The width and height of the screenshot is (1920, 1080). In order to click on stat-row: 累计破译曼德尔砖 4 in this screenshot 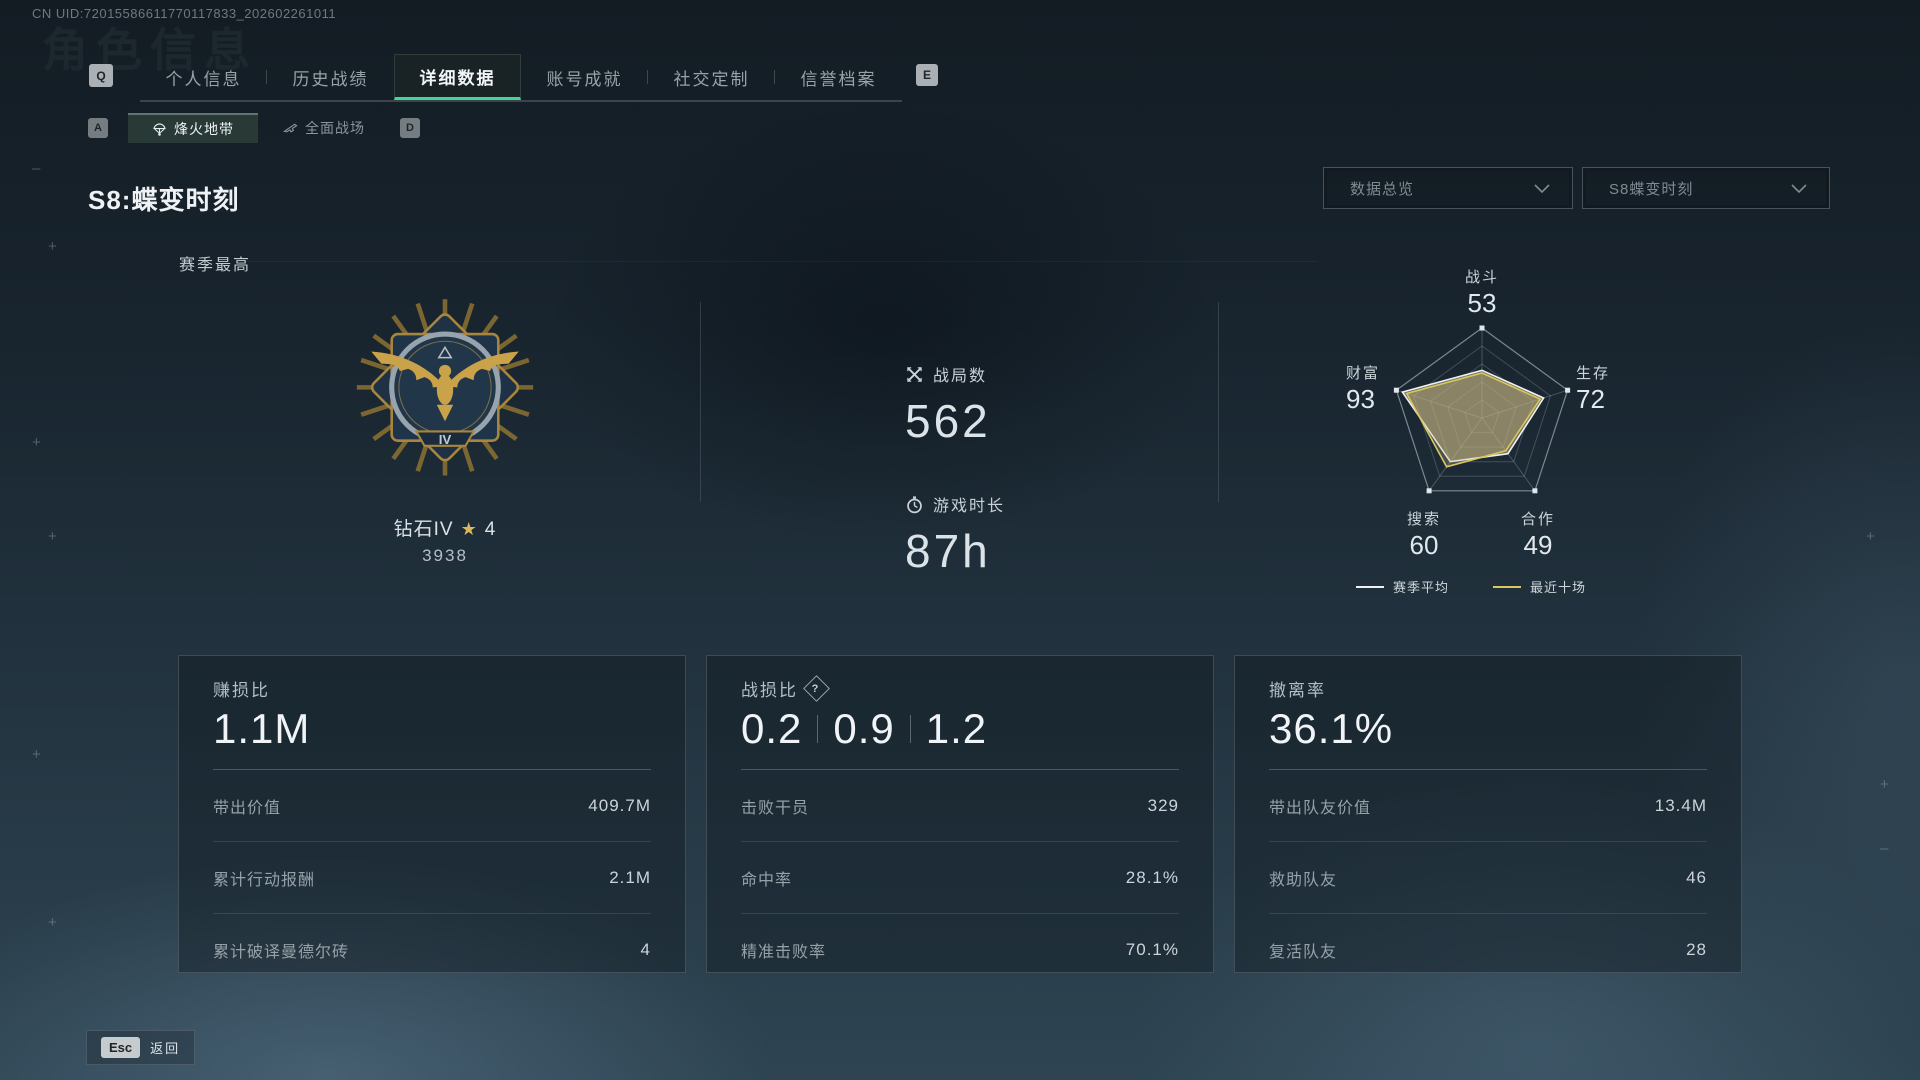, I will do `click(432, 950)`.